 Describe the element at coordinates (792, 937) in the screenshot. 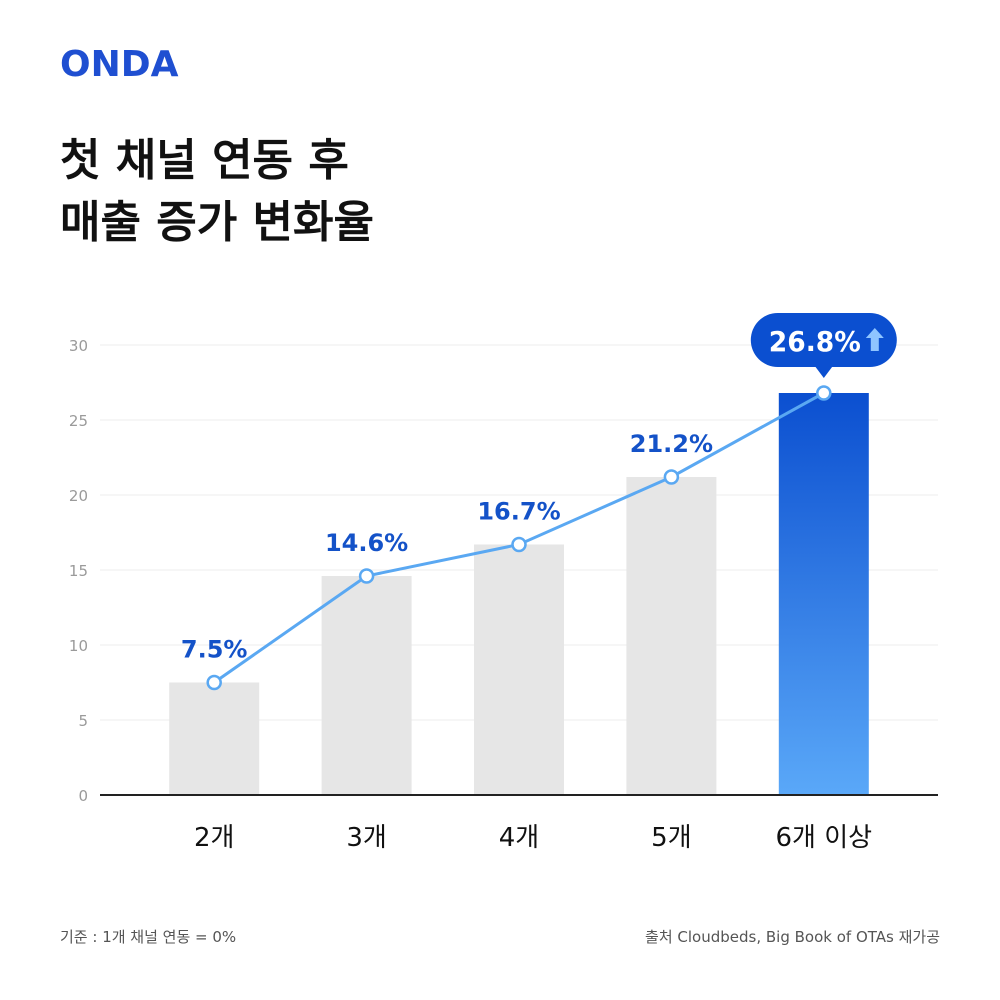

I see `source-note: 출처 Cloudbeds, Big Book of OTAs 재가공` at that location.